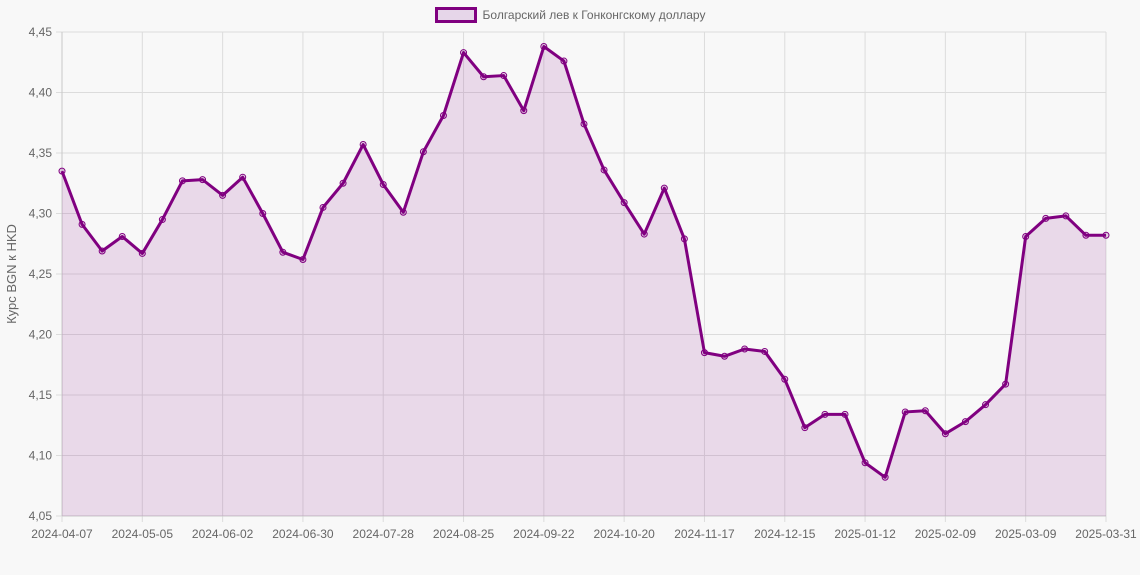  Describe the element at coordinates (865, 534) in the screenshot. I see `x-tick-label: 2025-01-12` at that location.